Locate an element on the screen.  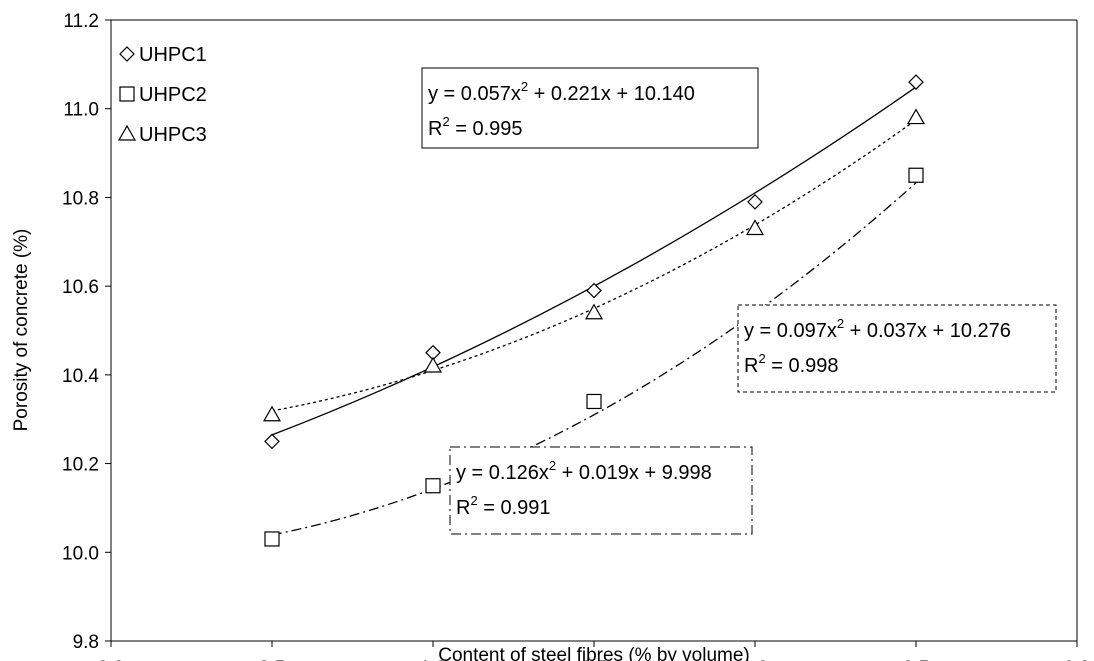
legend-marker-uhpc1 is located at coordinates (127, 54).